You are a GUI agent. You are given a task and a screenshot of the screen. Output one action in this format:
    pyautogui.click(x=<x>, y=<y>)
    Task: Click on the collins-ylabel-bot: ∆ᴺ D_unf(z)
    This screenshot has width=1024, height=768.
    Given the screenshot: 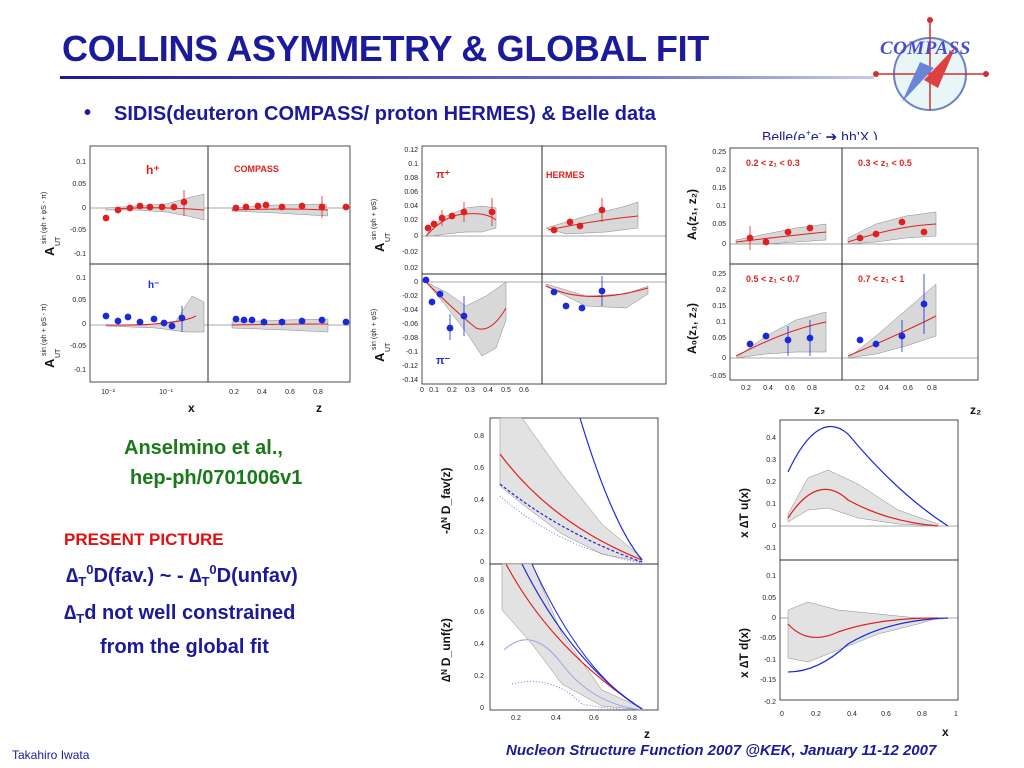 What is the action you would take?
    pyautogui.click(x=446, y=650)
    